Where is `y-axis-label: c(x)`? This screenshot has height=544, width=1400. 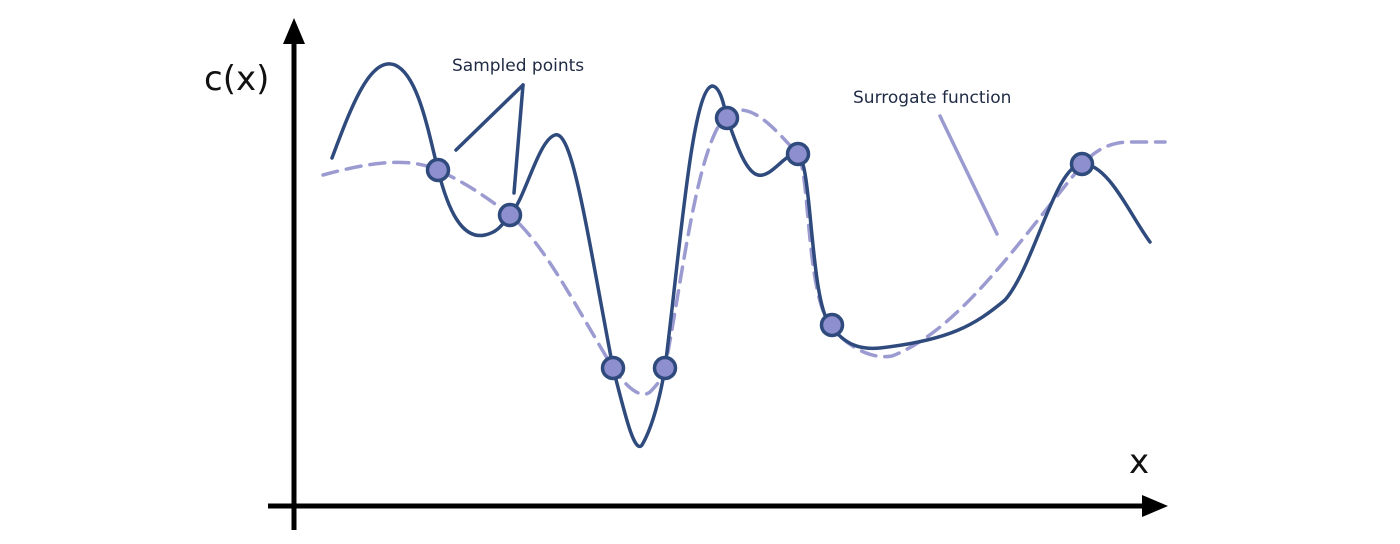 y-axis-label: c(x) is located at coordinates (236, 79).